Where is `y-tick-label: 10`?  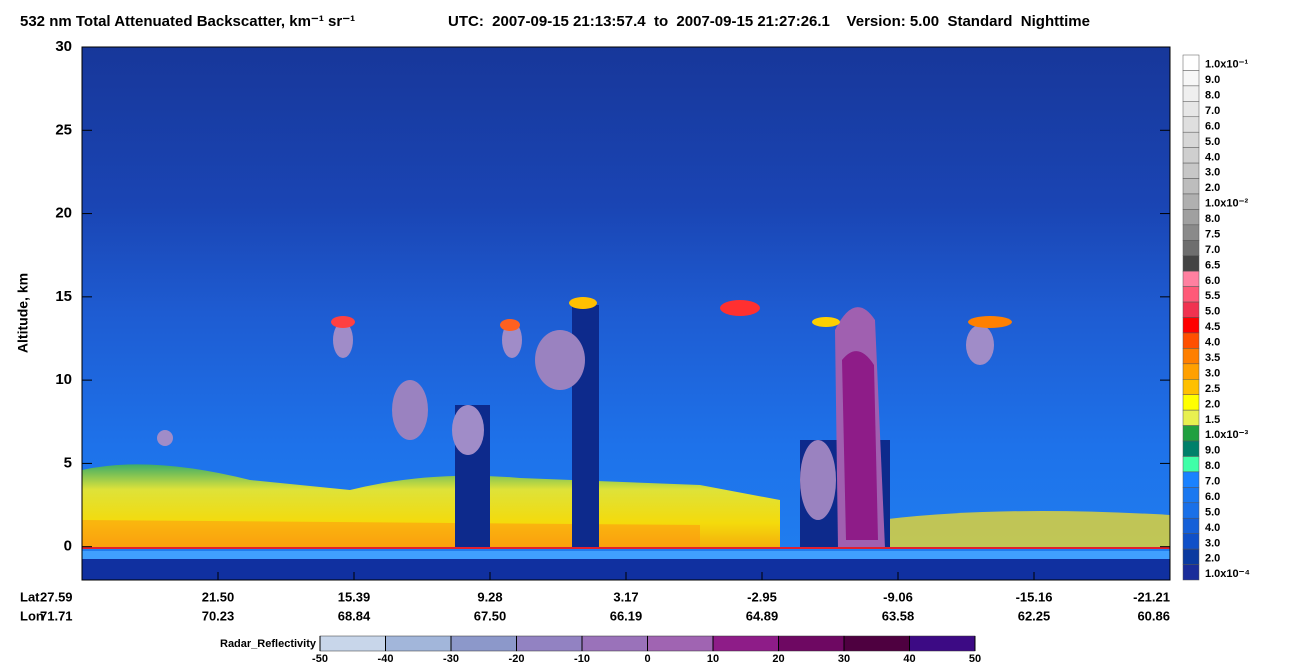 y-tick-label: 10 is located at coordinates (63, 379).